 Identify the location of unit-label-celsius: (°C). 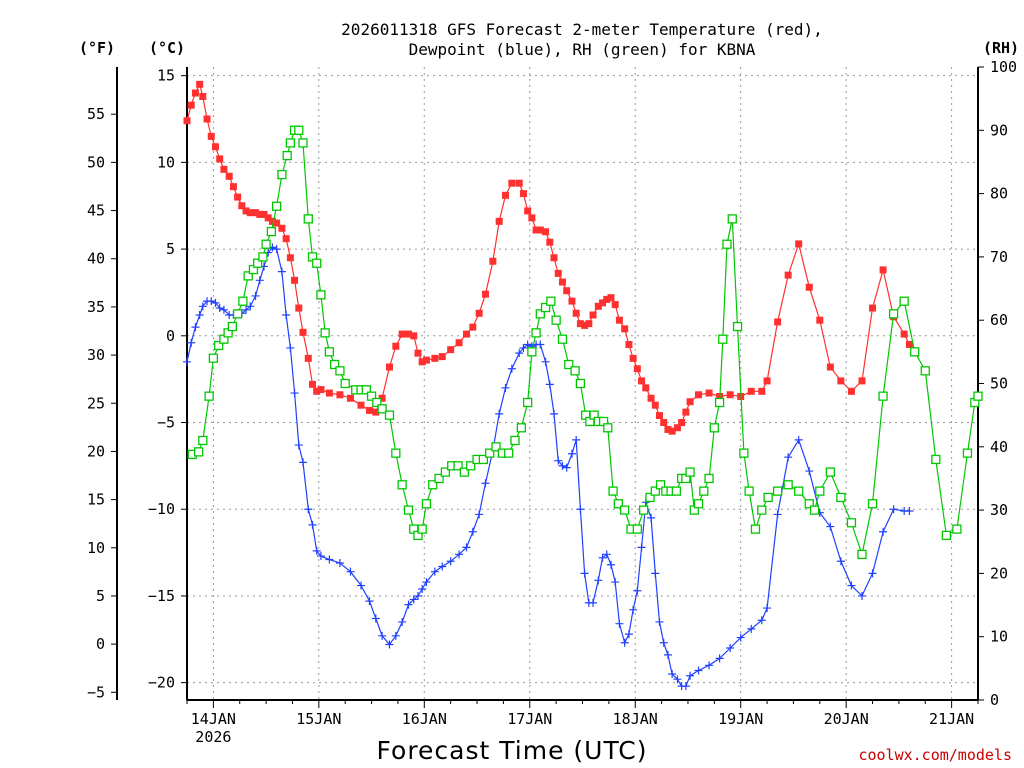
(167, 48).